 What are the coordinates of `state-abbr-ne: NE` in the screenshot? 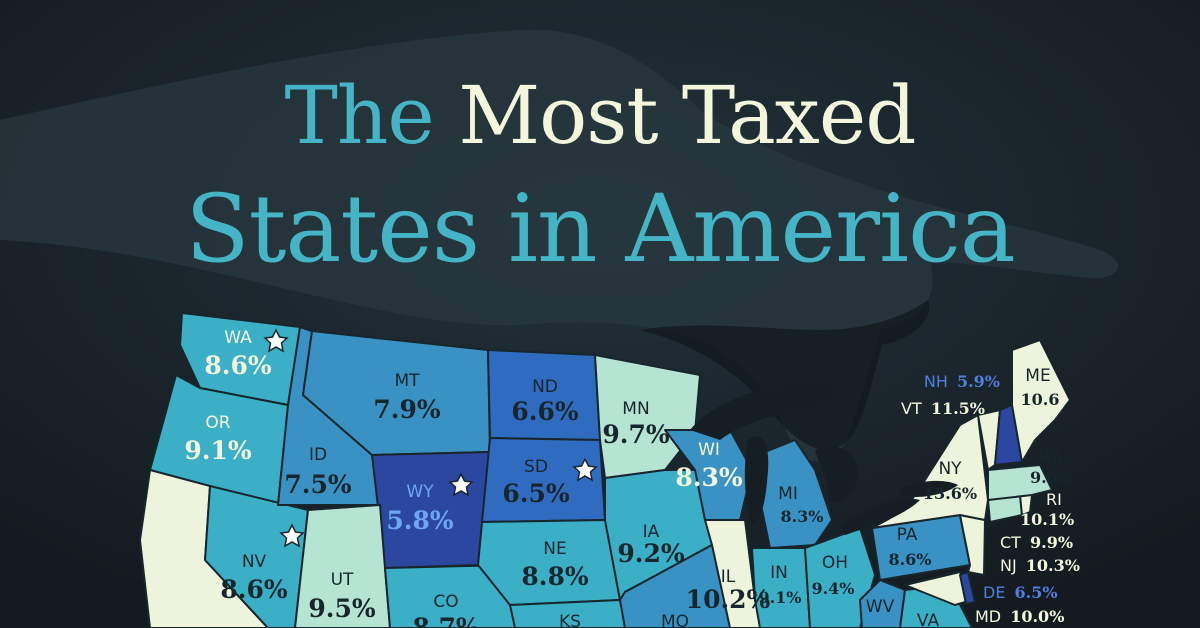 It's located at (554, 549).